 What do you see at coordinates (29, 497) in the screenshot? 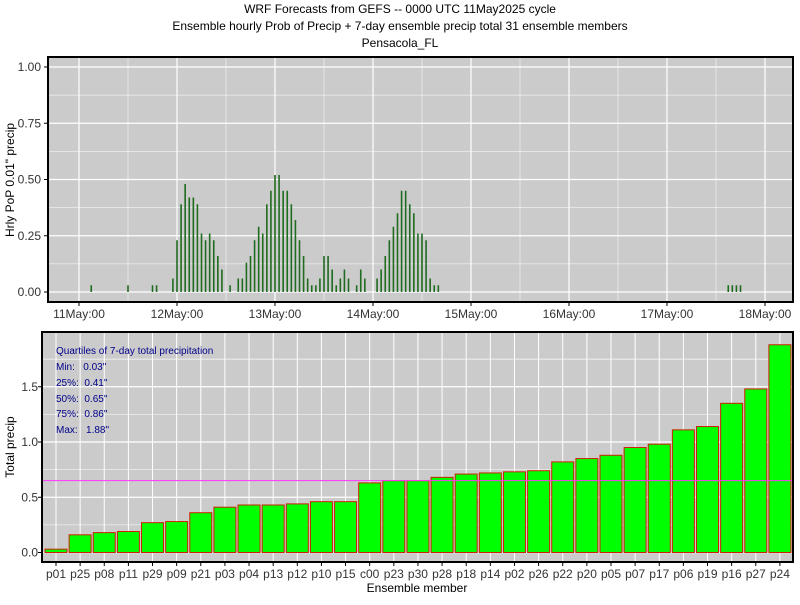
I see `total-y-tick-label: 0.5` at bounding box center [29, 497].